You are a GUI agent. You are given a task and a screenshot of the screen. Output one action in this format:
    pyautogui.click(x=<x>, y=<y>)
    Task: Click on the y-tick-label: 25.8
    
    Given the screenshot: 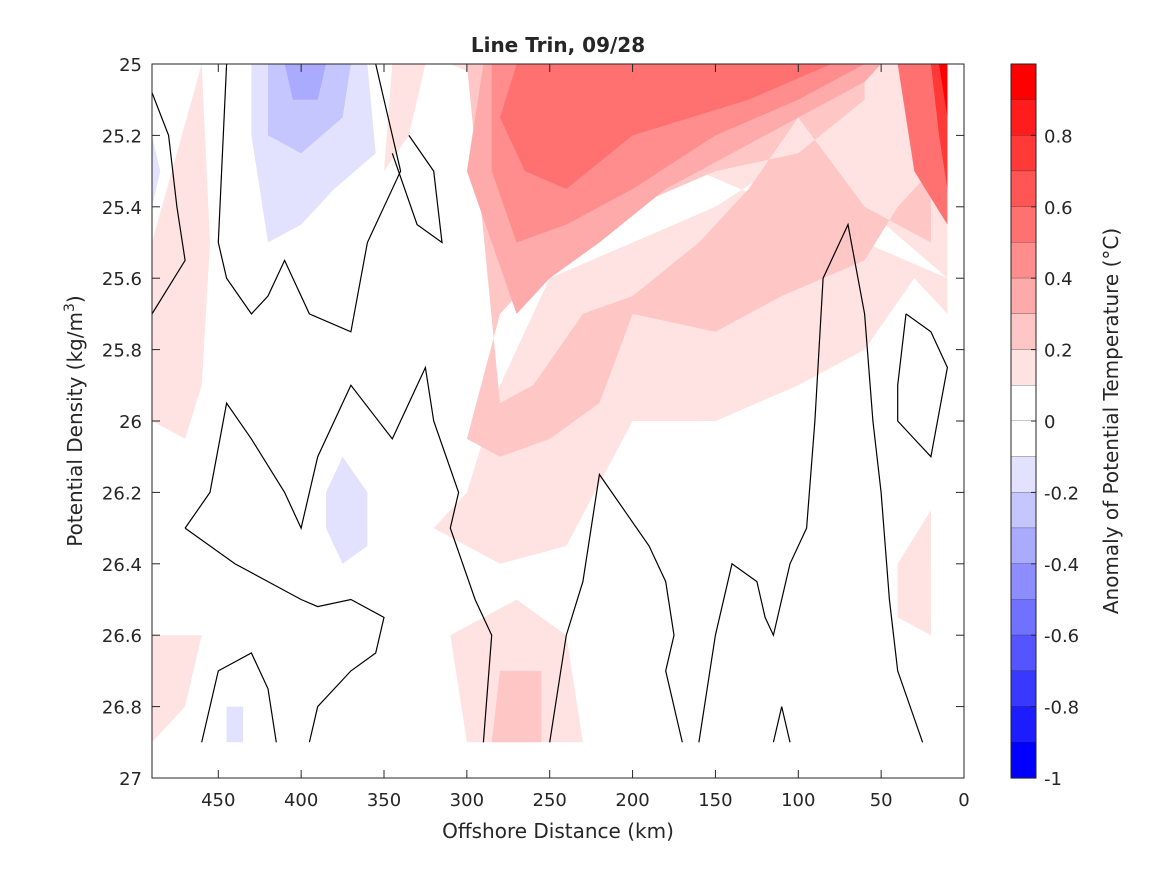 What is the action you would take?
    pyautogui.click(x=122, y=351)
    